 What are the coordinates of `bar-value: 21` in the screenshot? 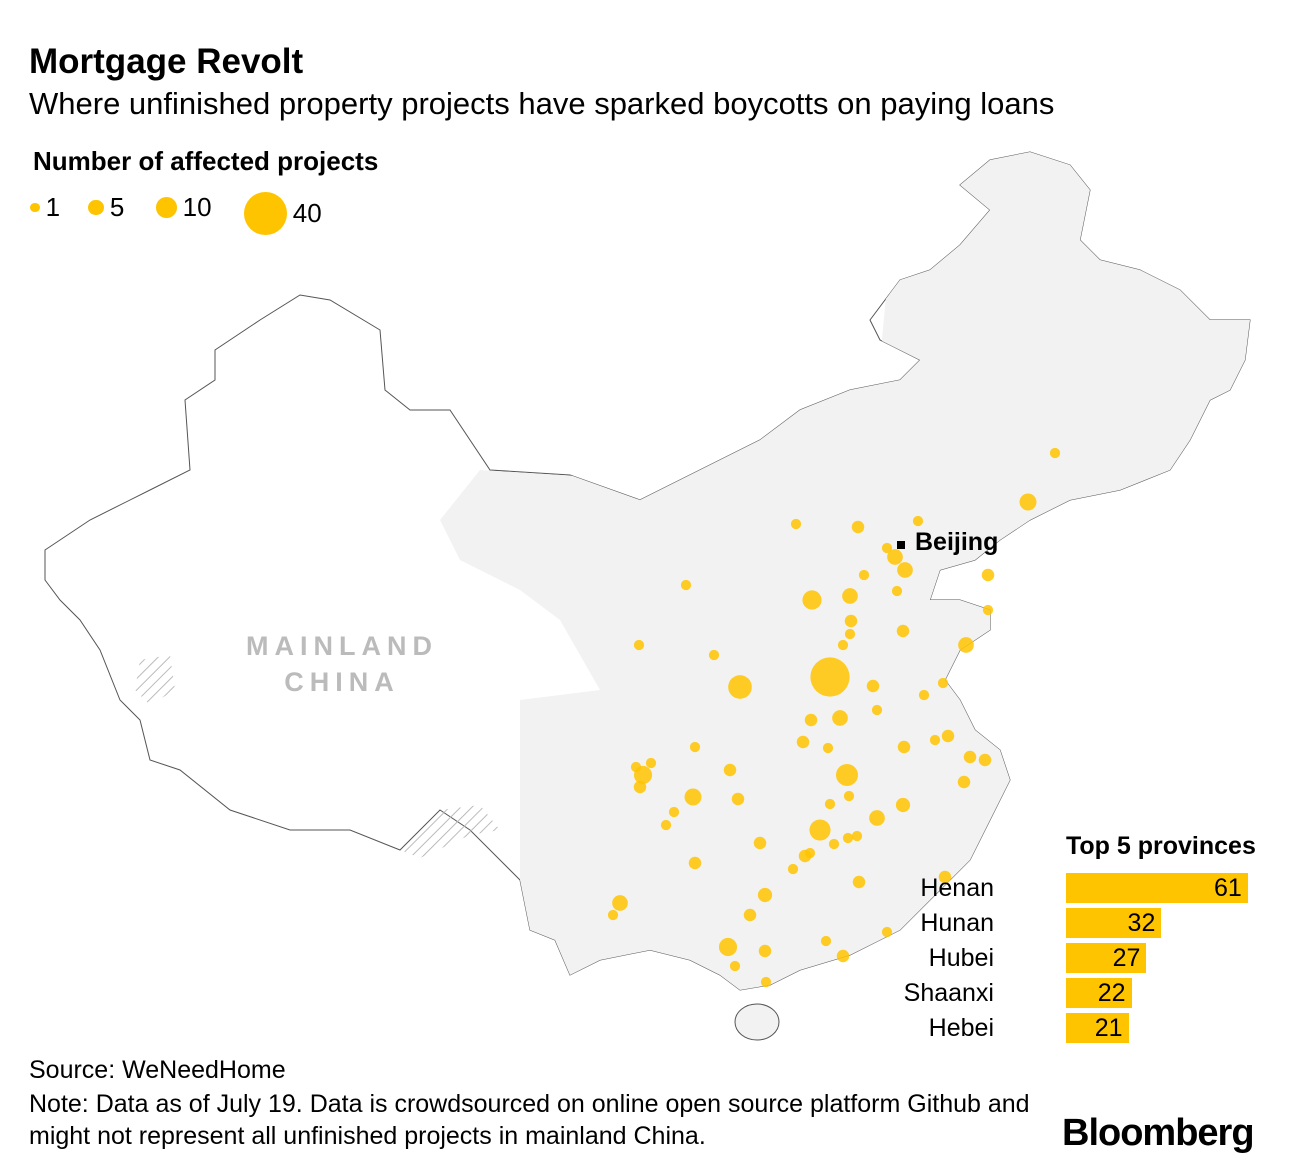 It's located at (1108, 1028).